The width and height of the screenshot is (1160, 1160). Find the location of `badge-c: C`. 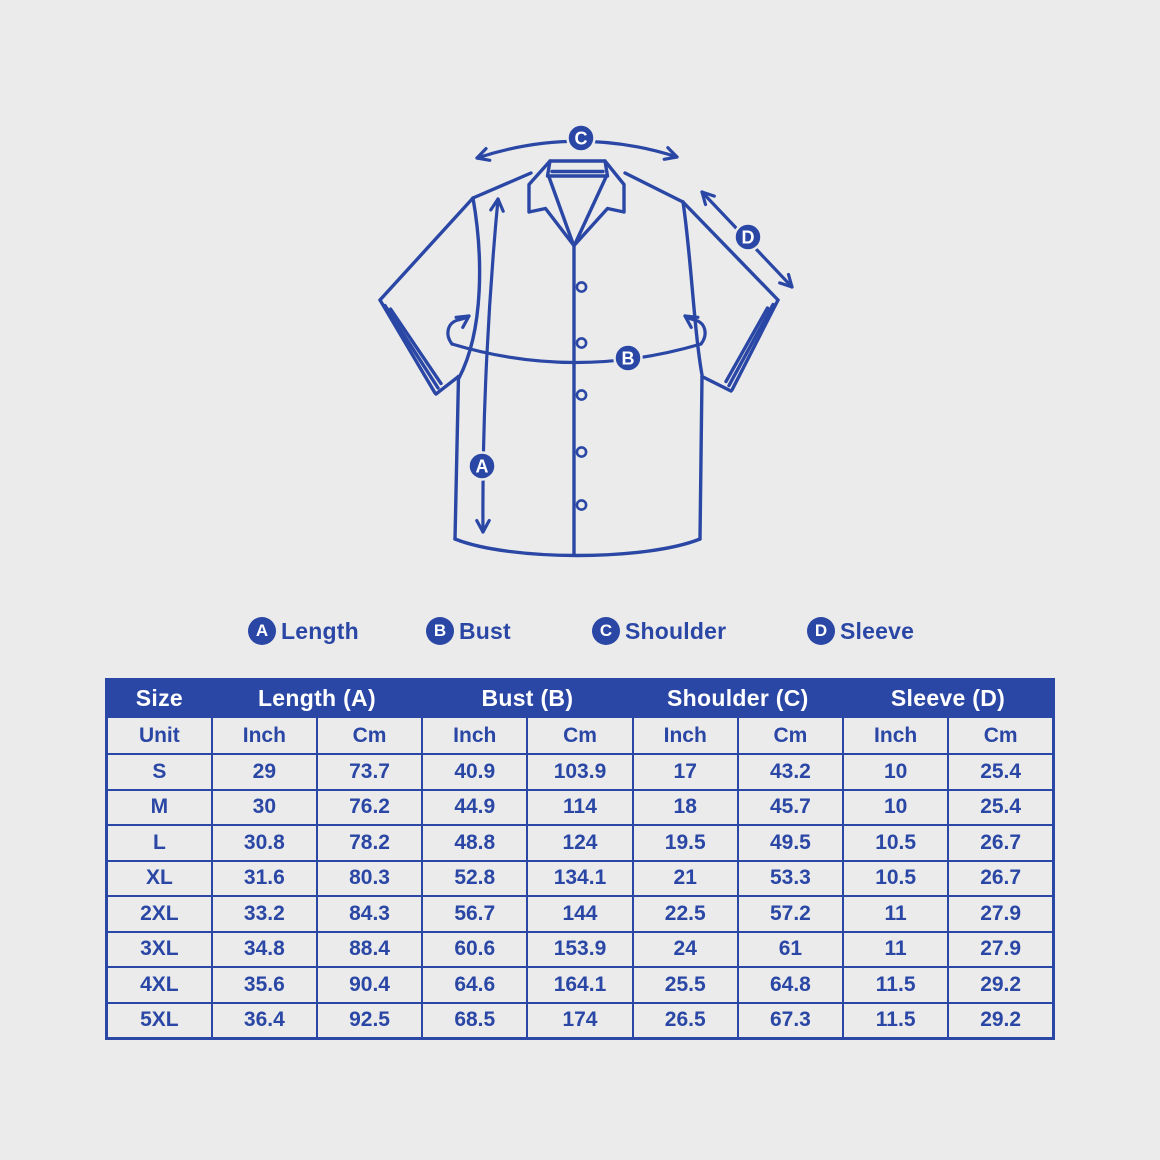

badge-c: C is located at coordinates (581, 138).